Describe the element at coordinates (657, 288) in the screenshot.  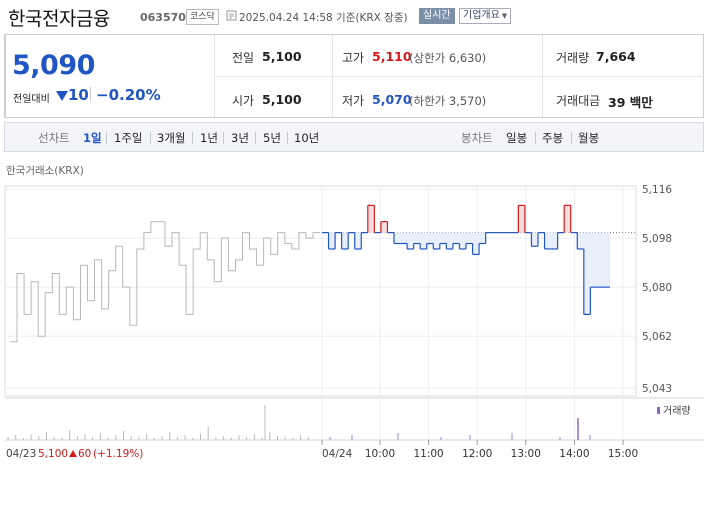
I see `y-tick-label: 5,080` at that location.